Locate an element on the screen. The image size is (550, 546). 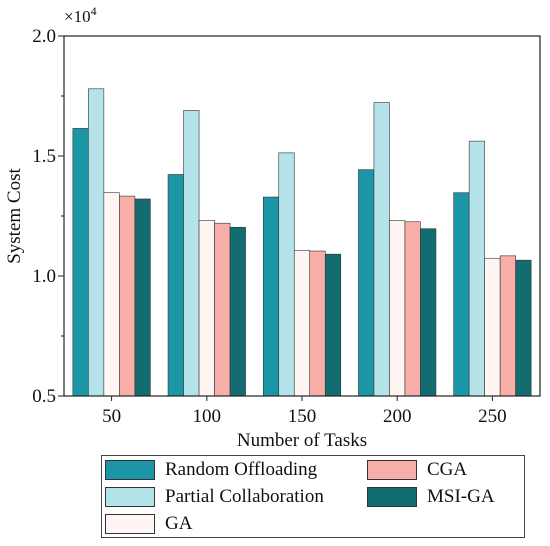
x-tick-label-50: 50 is located at coordinates (111, 416).